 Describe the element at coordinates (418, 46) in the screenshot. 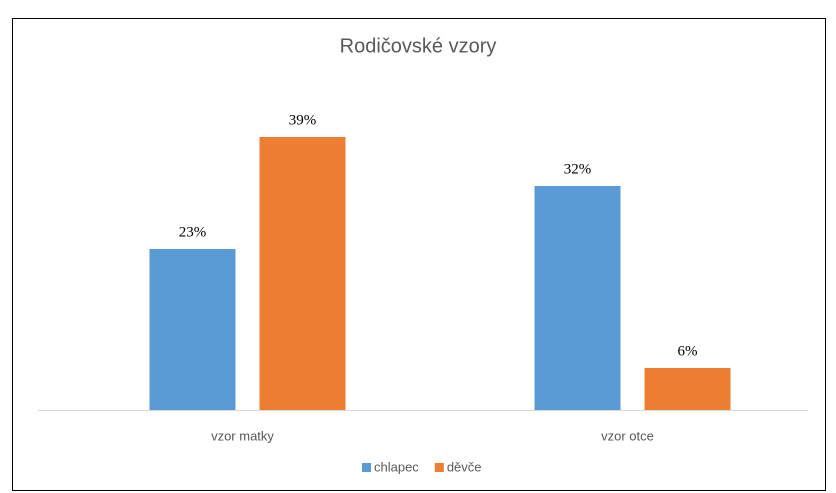

I see `chart-title: Rodičovské vzory` at that location.